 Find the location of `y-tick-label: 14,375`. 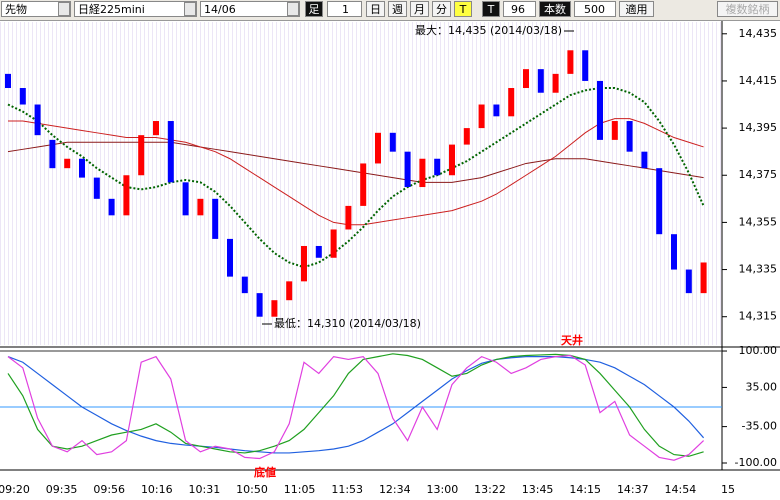

y-tick-label: 14,375 is located at coordinates (758, 174).